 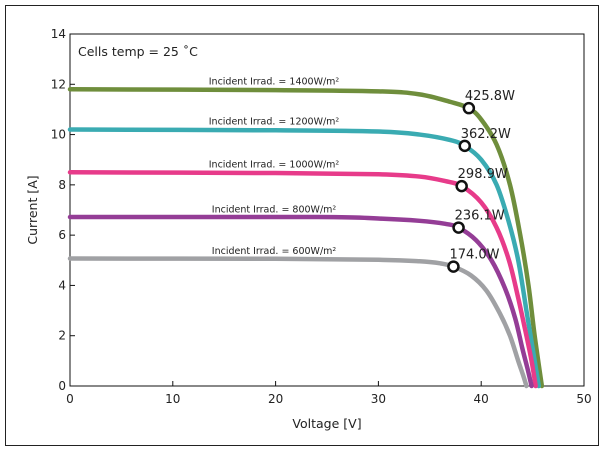 What do you see at coordinates (58, 34) in the screenshot?
I see `y-tick-label: 14` at bounding box center [58, 34].